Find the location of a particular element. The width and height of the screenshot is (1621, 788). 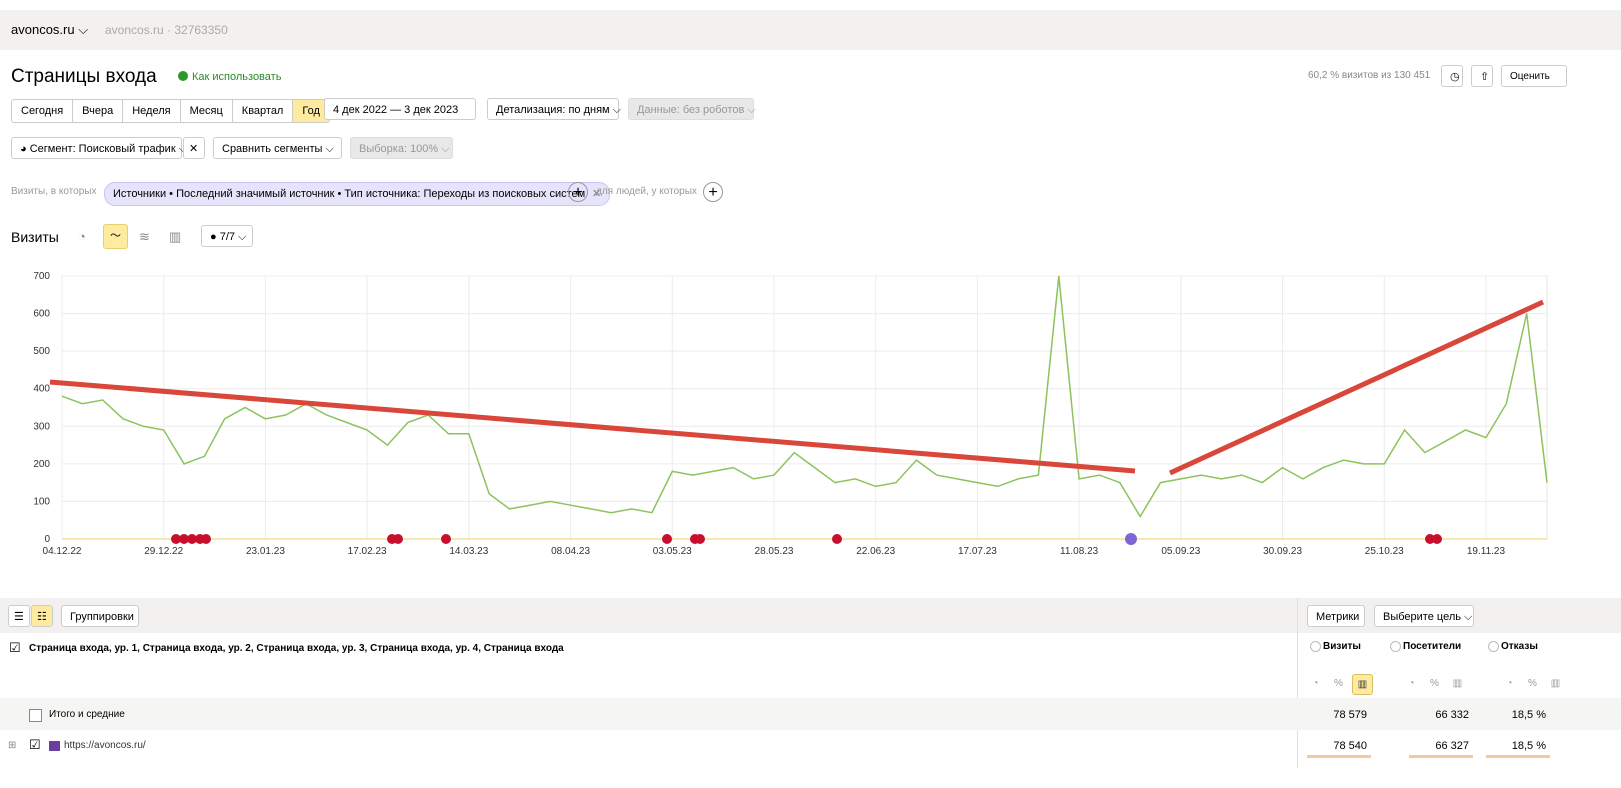

row-url: https://avoncos.ru/ is located at coordinates (105, 745).